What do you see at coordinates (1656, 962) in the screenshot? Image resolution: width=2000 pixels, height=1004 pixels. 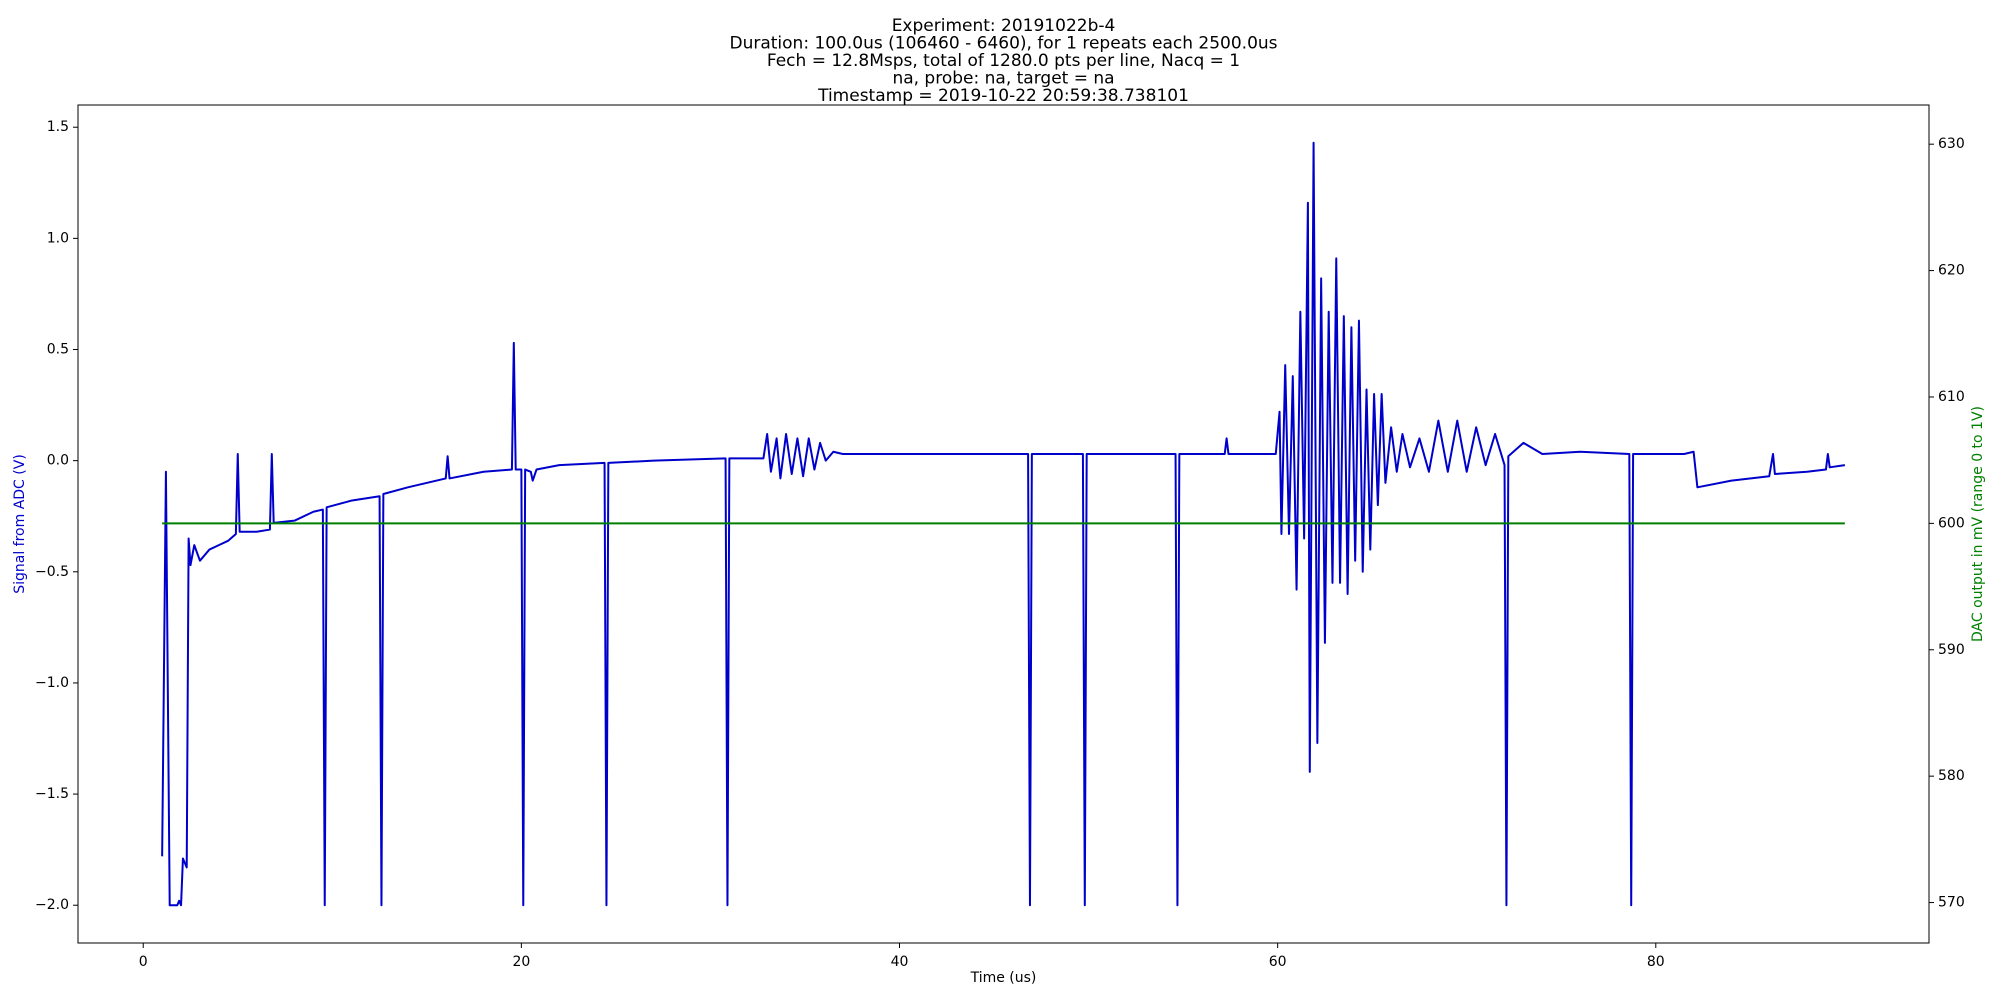 I see `x-tick-label: 80` at bounding box center [1656, 962].